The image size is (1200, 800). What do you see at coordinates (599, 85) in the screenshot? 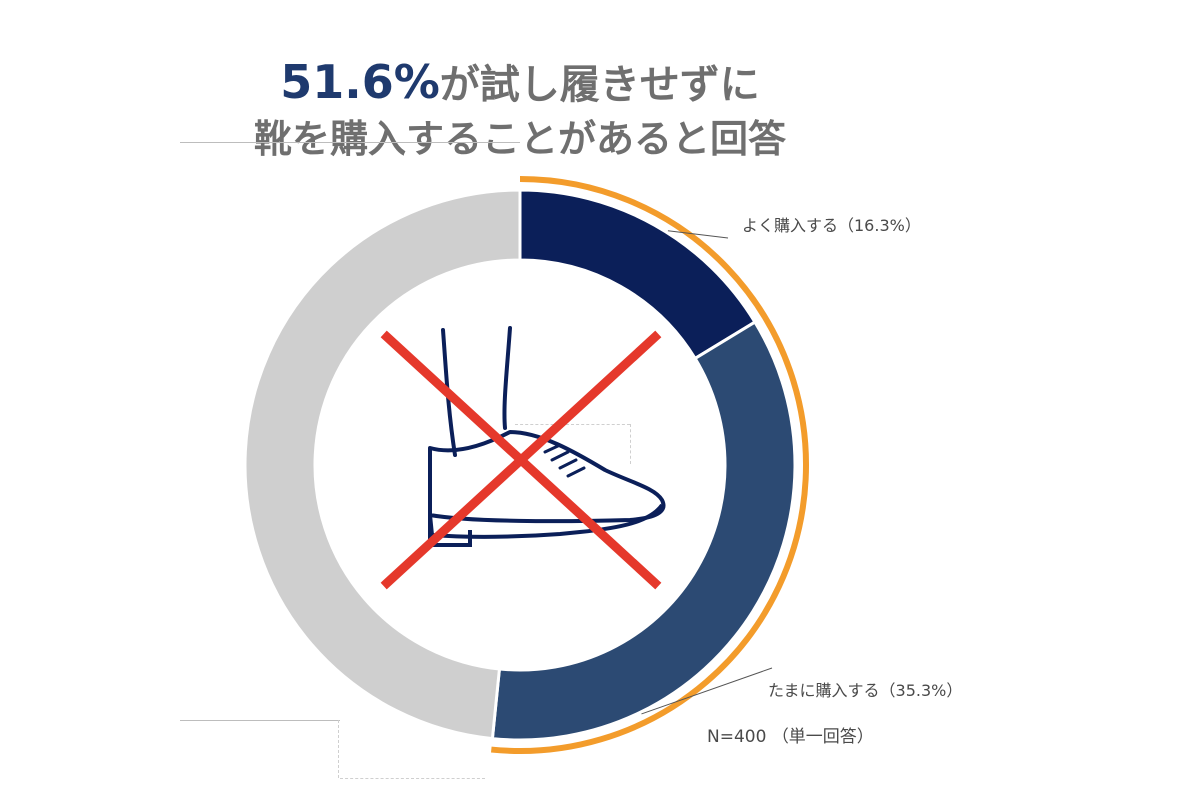
I see `title-line1-text: が試し履きせずに` at bounding box center [599, 85].